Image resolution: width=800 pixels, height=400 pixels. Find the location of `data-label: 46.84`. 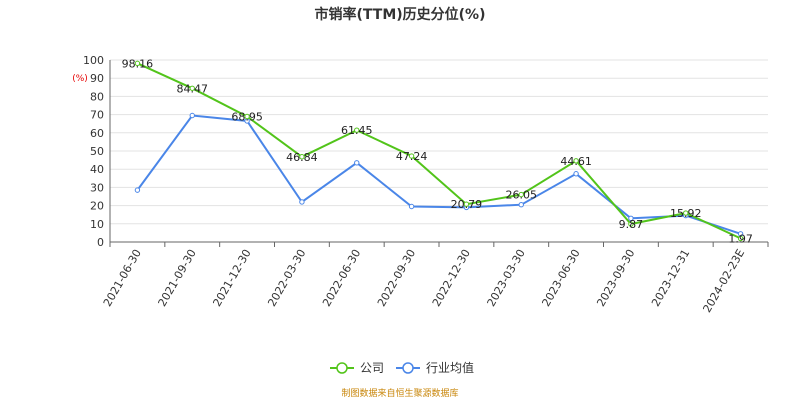

data-label: 46.84 is located at coordinates (302, 157).